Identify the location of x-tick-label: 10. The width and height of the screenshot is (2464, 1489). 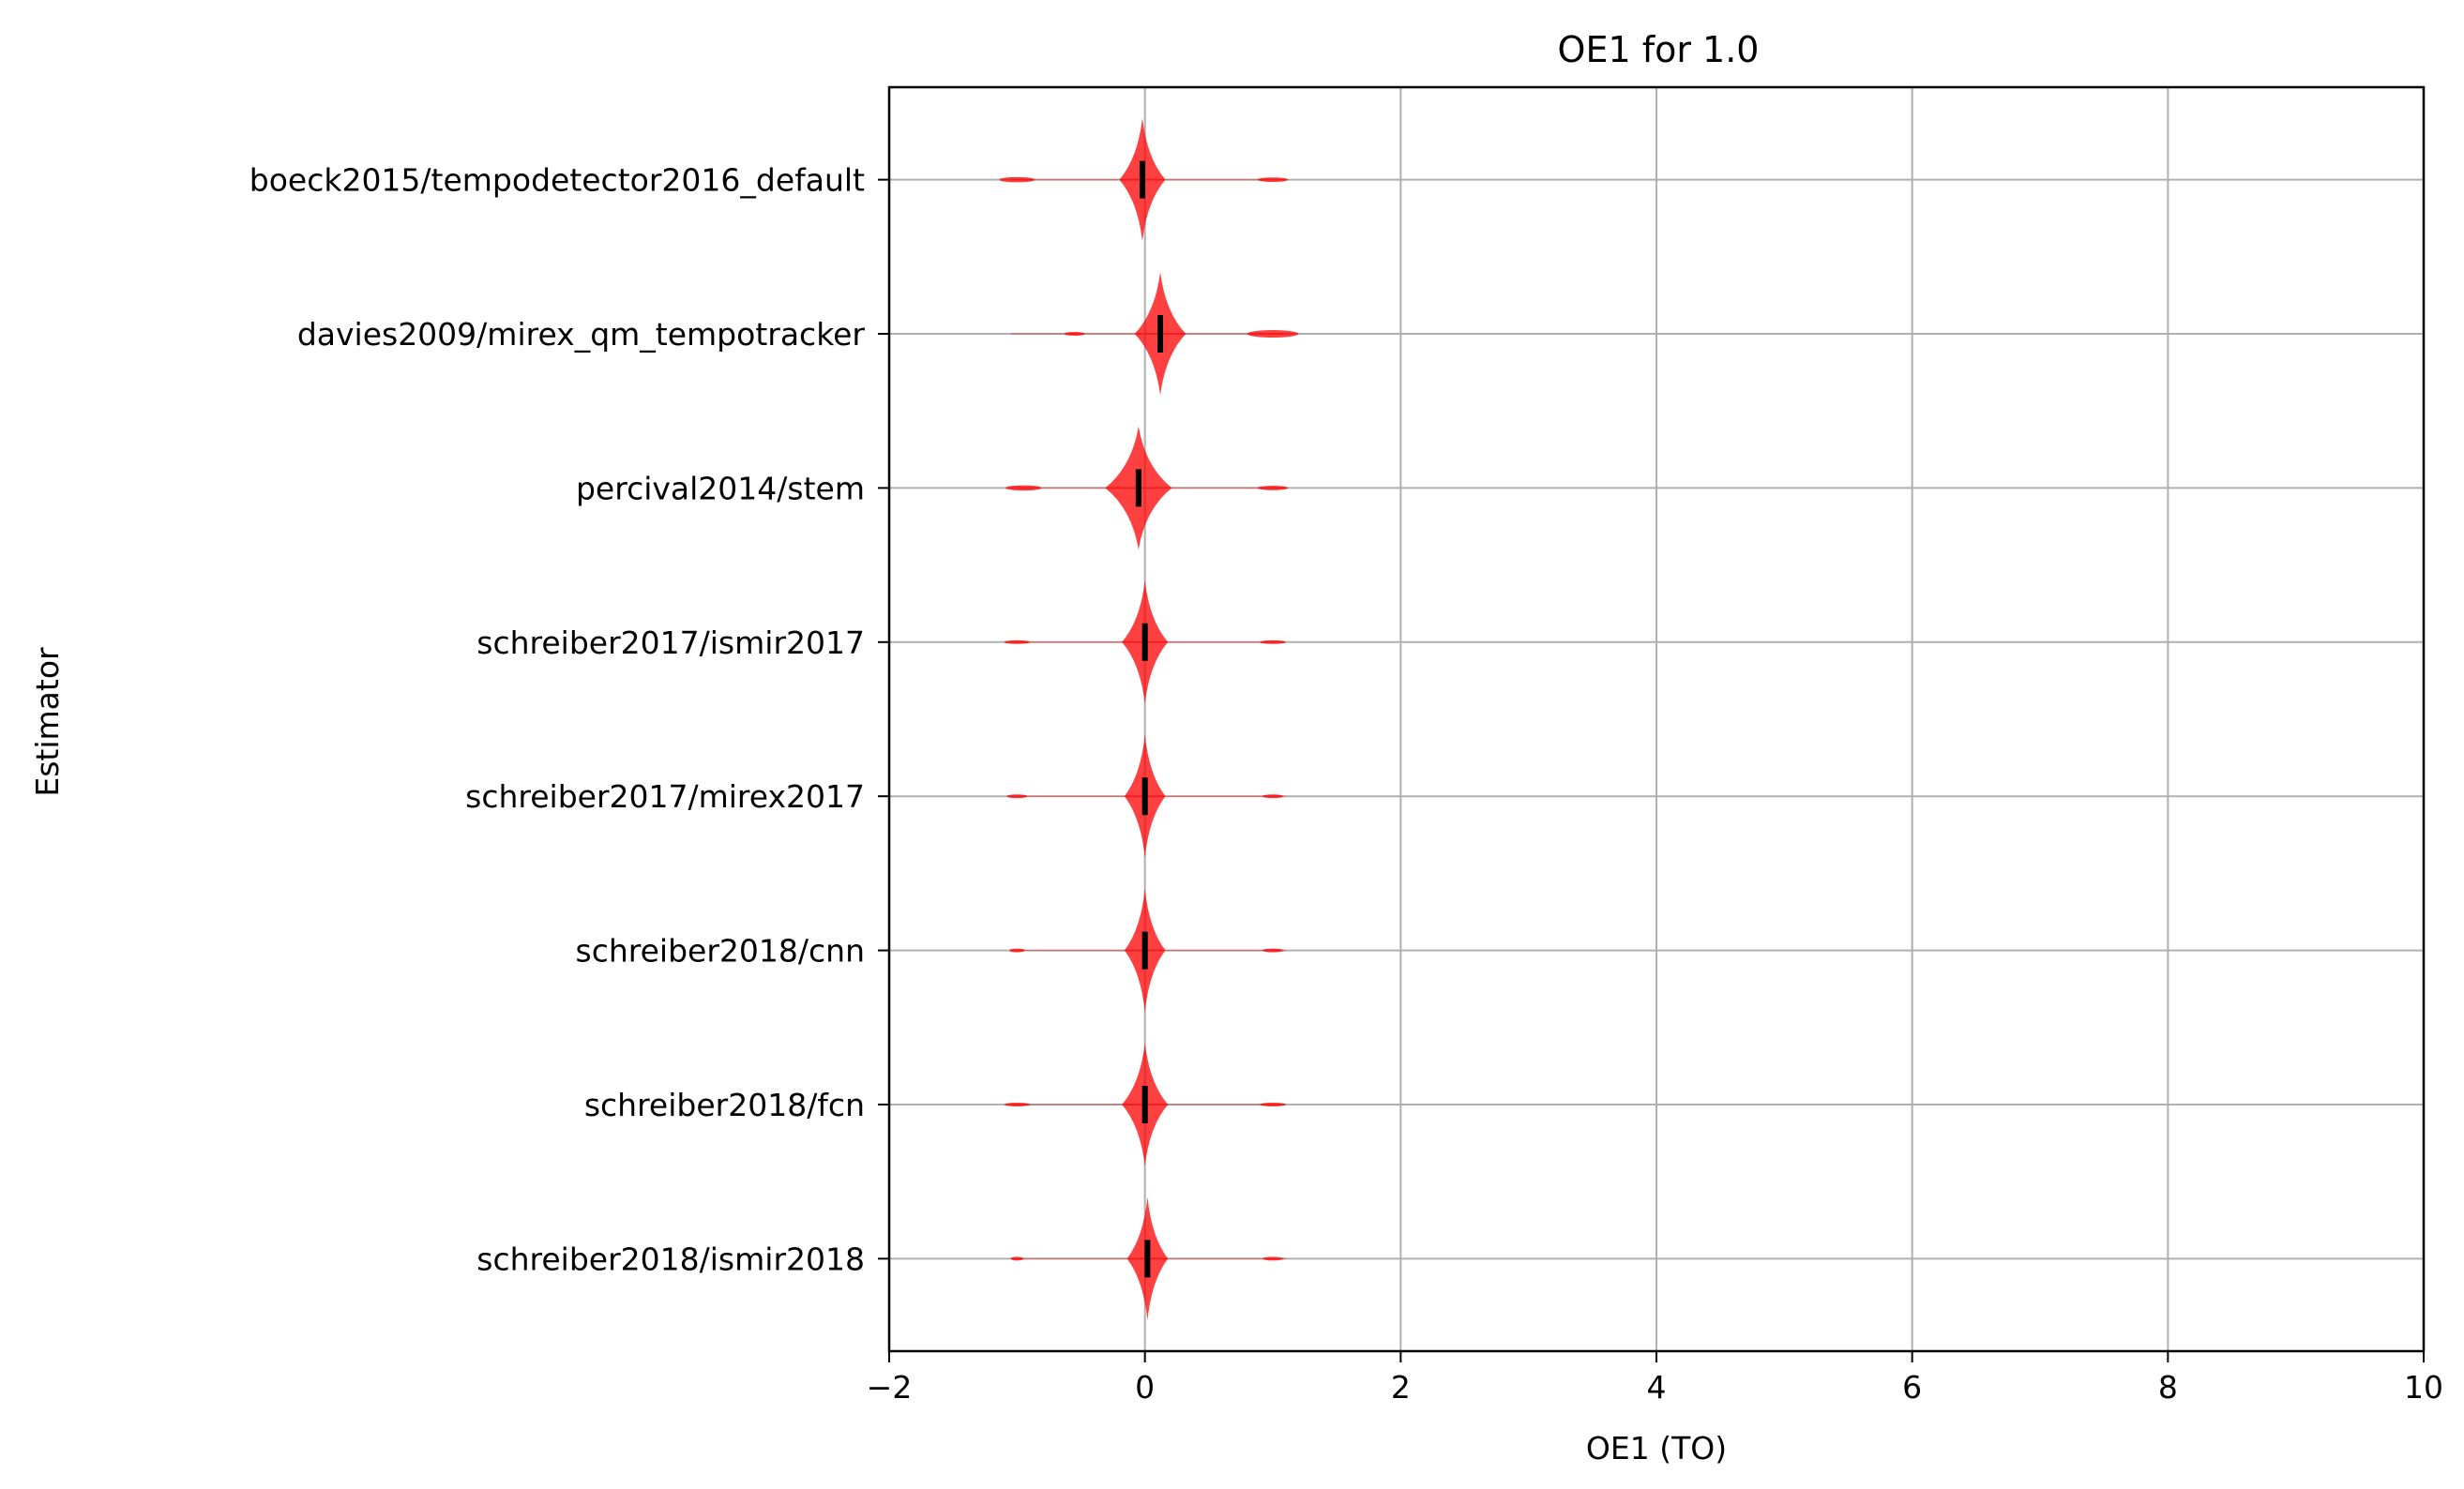
(2423, 1387).